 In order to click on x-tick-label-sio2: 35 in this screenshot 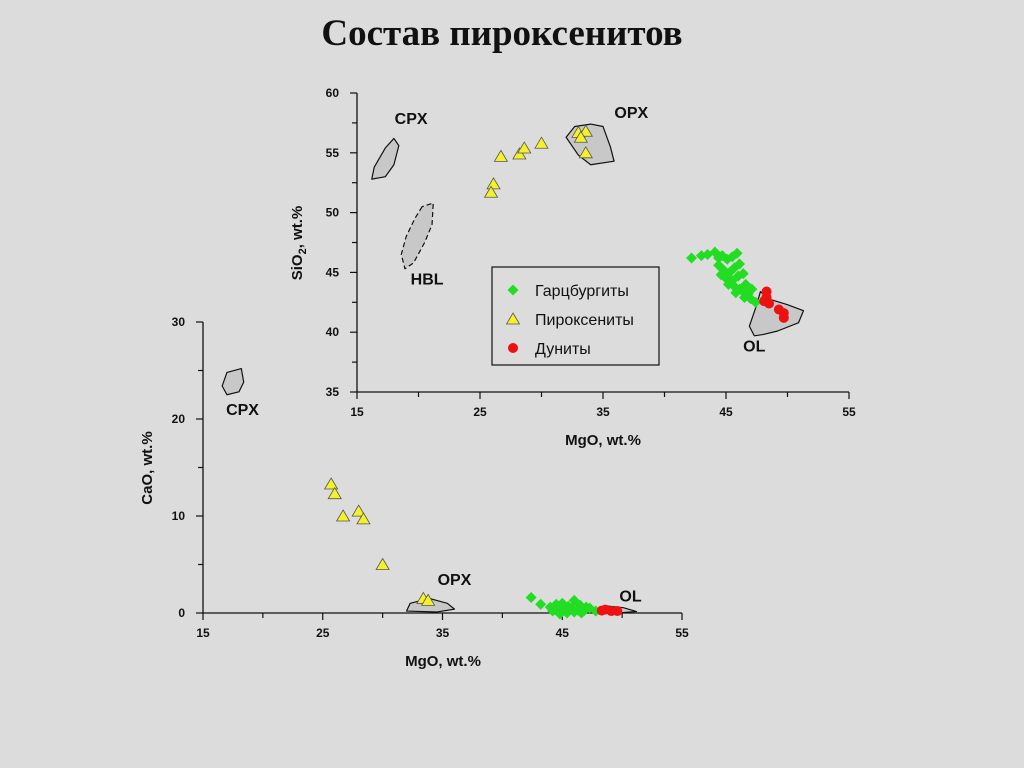, I will do `click(603, 412)`.